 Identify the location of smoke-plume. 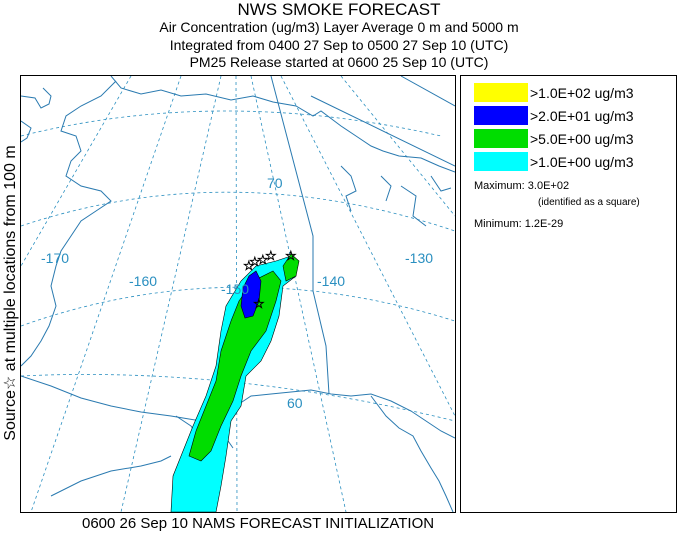
(235, 382).